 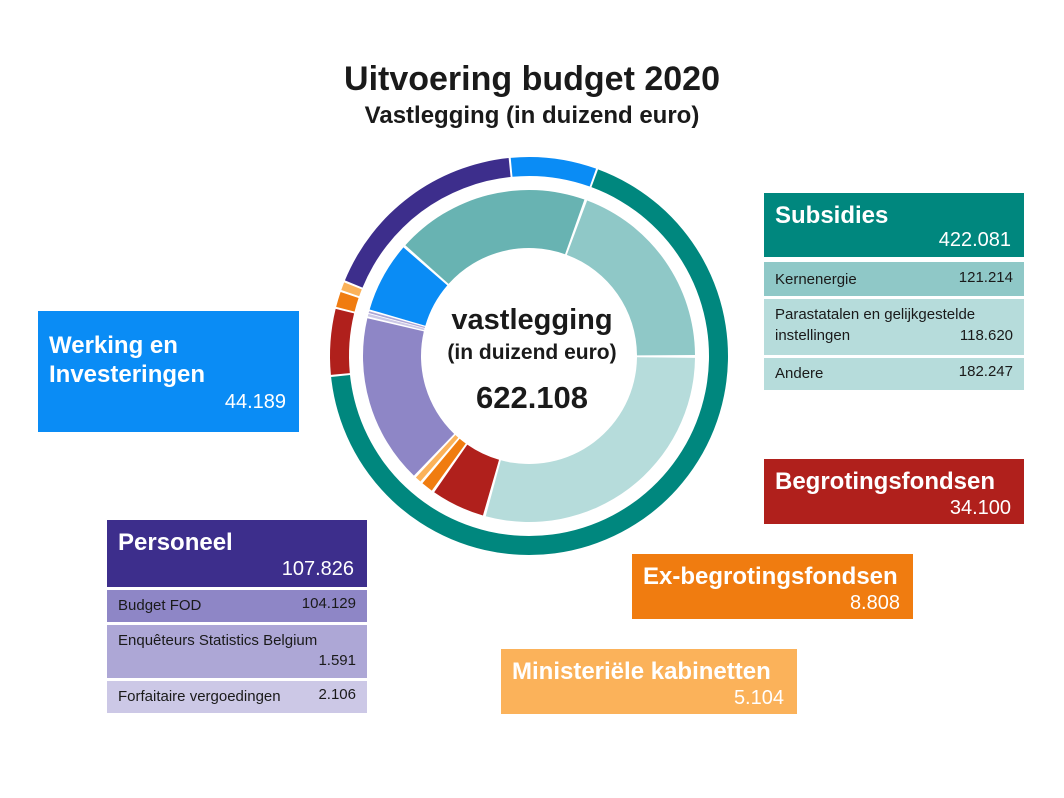 I want to click on category-personeel-label: Personeel, so click(x=175, y=542).